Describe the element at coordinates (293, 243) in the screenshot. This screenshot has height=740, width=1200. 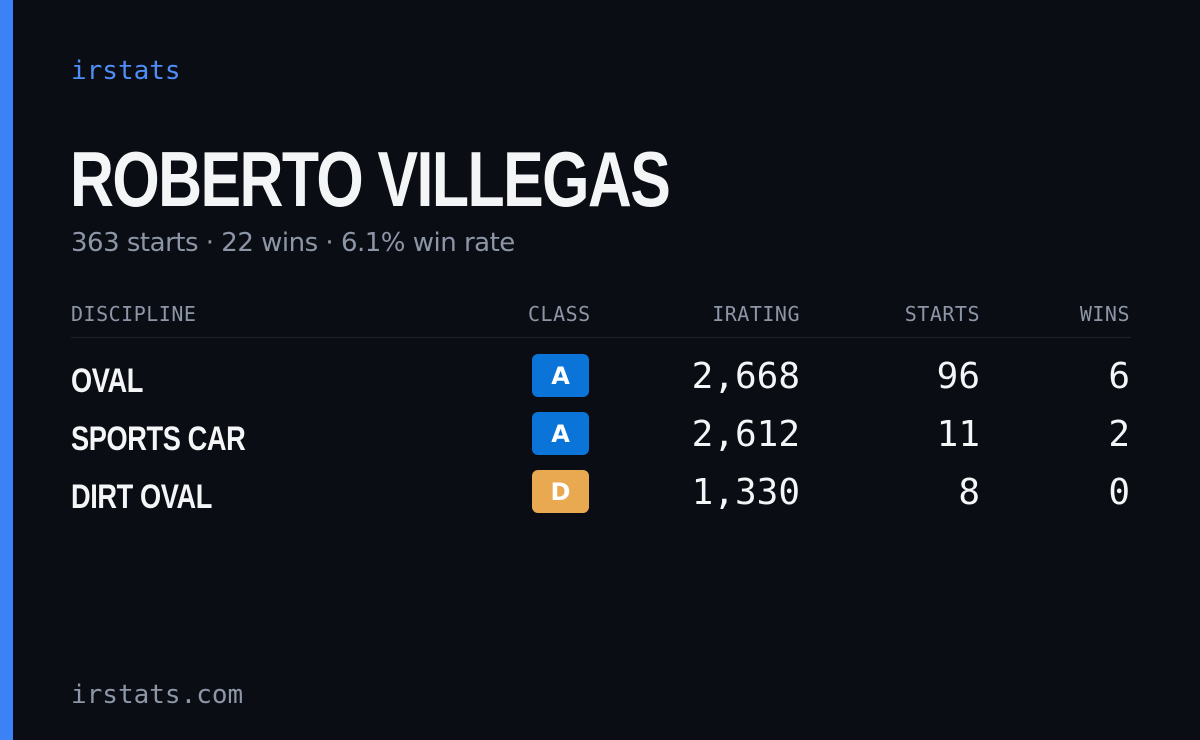
I see `driver-summary: 363 starts · 22 wins · 6.1% win rate` at that location.